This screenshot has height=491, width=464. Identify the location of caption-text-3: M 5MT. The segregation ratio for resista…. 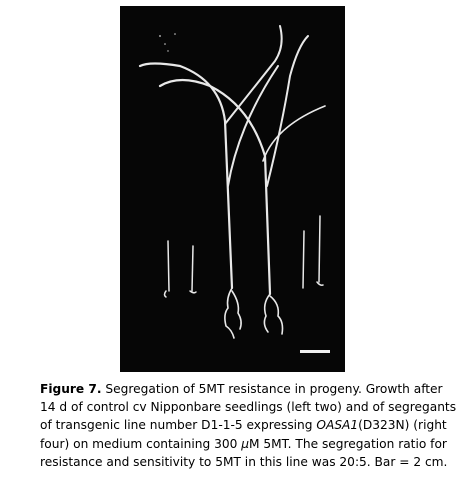
(244, 452).